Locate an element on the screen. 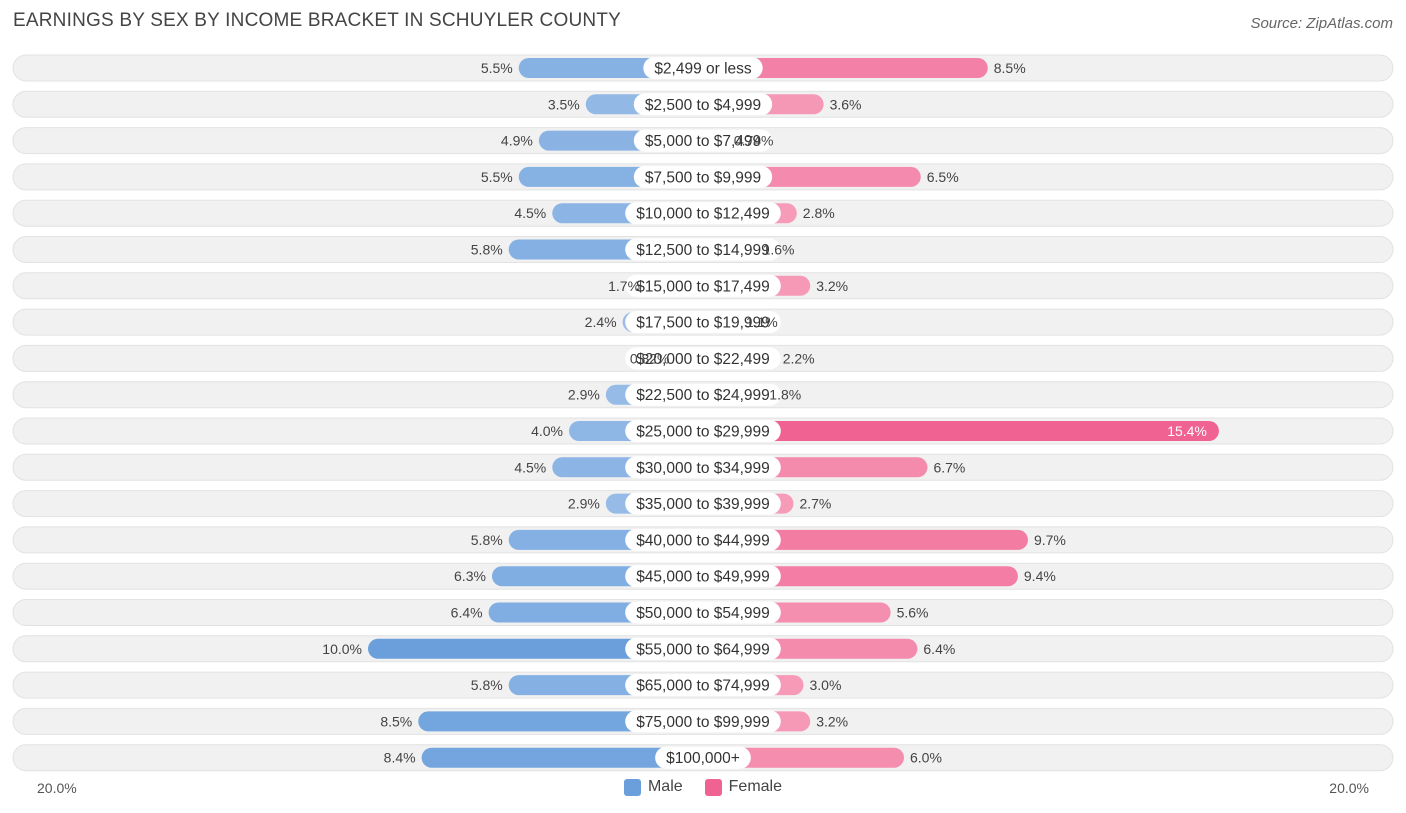 Image resolution: width=1406 pixels, height=813 pixels. category-label: $45,000 to $49,999 is located at coordinates (703, 577).